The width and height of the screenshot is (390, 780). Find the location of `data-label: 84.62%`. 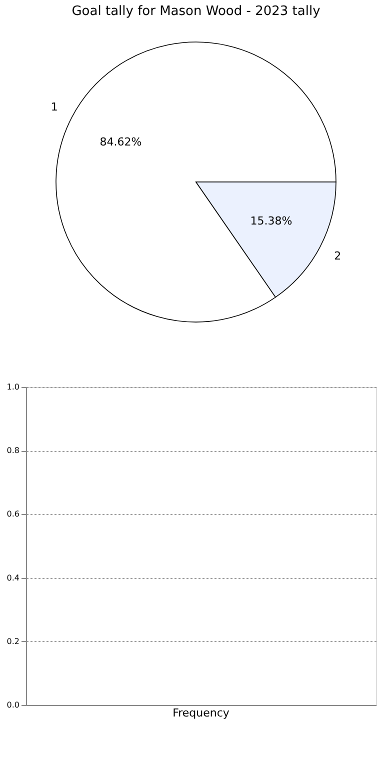

data-label: 84.62% is located at coordinates (121, 142).